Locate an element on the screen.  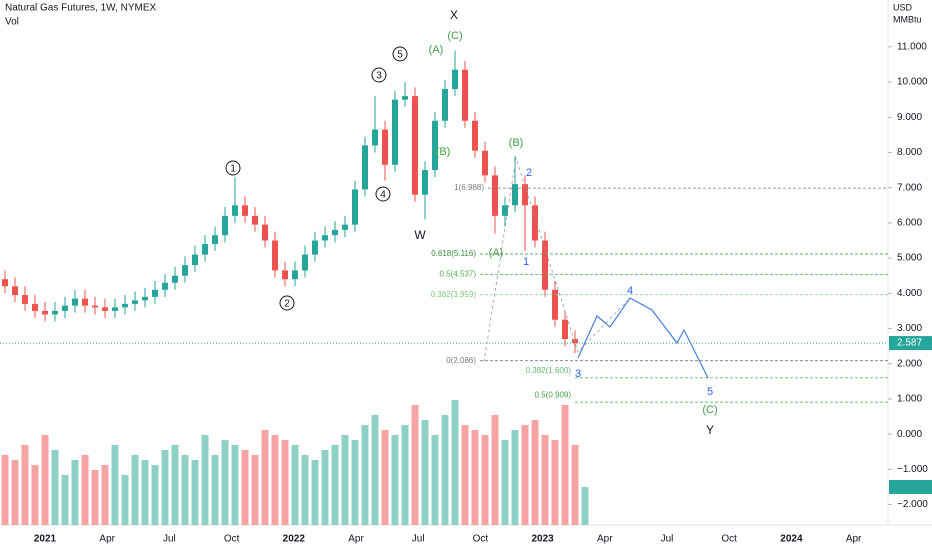
y-tick-label: 7.000 is located at coordinates (909, 187).